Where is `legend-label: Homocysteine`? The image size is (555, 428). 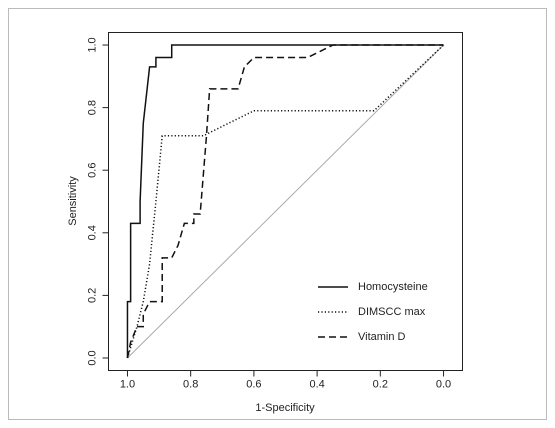 legend-label: Homocysteine is located at coordinates (393, 287).